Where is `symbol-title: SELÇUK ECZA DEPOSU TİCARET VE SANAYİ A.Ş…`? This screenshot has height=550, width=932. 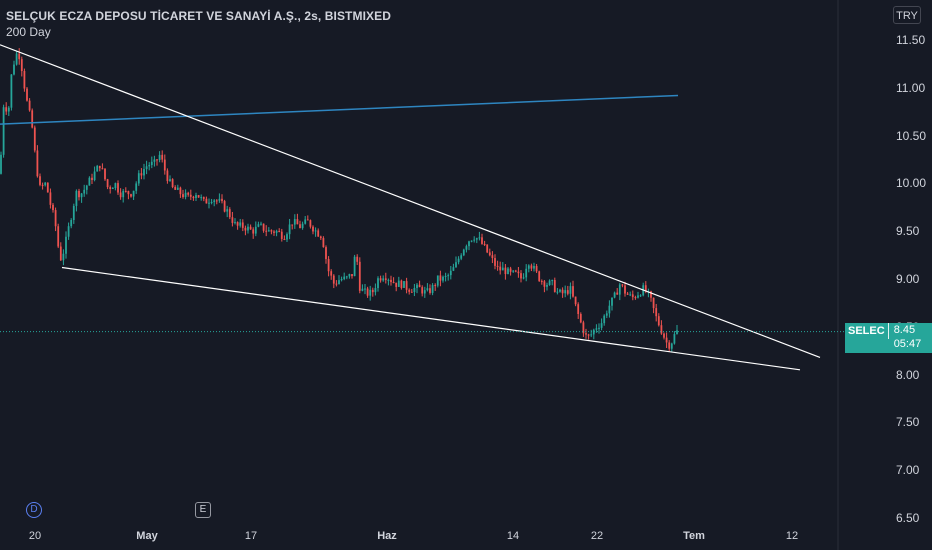
symbol-title: SELÇUK ECZA DEPOSU TİCARET VE SANAYİ A.Ş… is located at coordinates (198, 16).